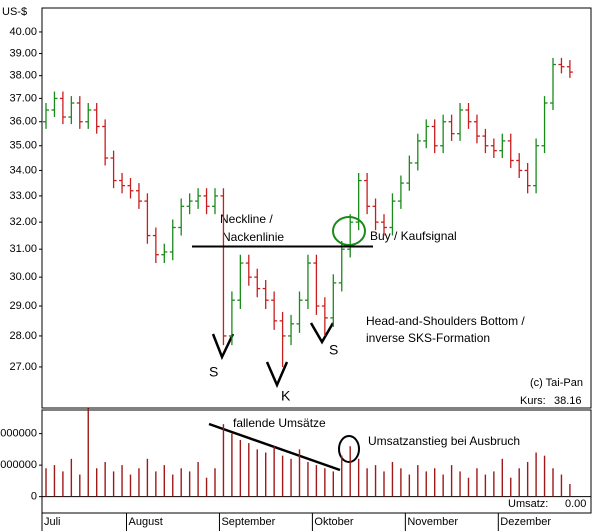 The height and width of the screenshot is (531, 592). I want to click on y-tick-label: 31.00, so click(23, 249).